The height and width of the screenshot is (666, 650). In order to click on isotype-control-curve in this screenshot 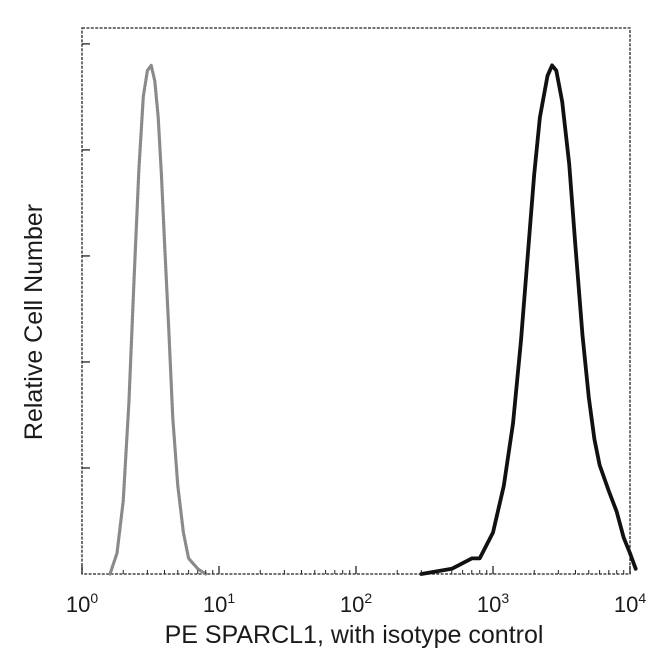, I will do `click(158, 319)`.